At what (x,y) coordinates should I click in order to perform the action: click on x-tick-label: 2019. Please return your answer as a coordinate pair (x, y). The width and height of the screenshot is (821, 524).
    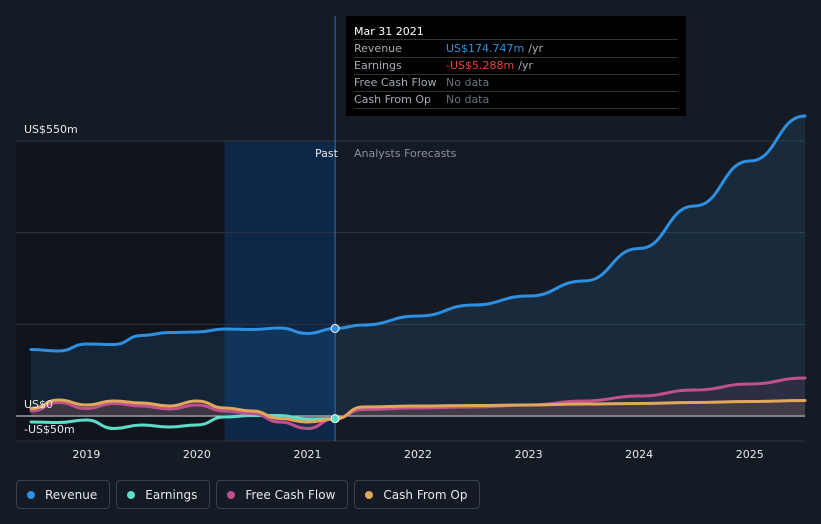
    Looking at the image, I should click on (86, 454).